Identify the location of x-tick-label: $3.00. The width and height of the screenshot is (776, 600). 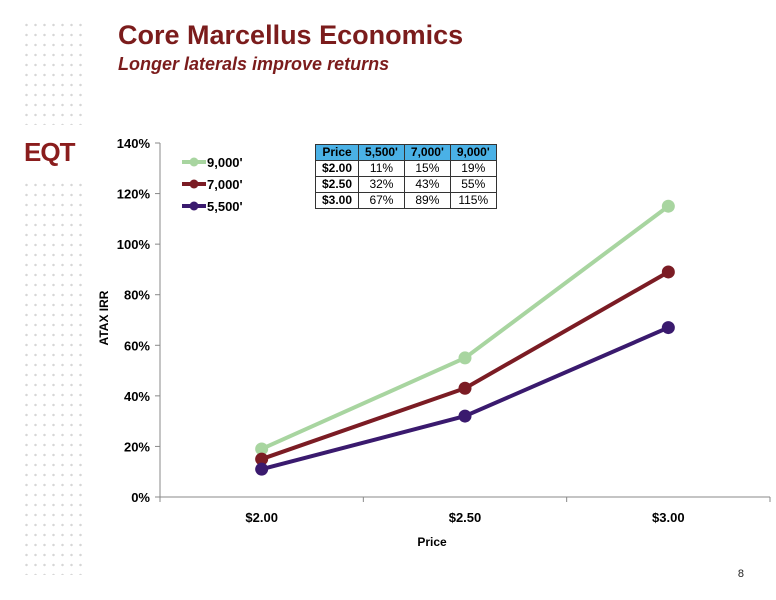
(668, 517).